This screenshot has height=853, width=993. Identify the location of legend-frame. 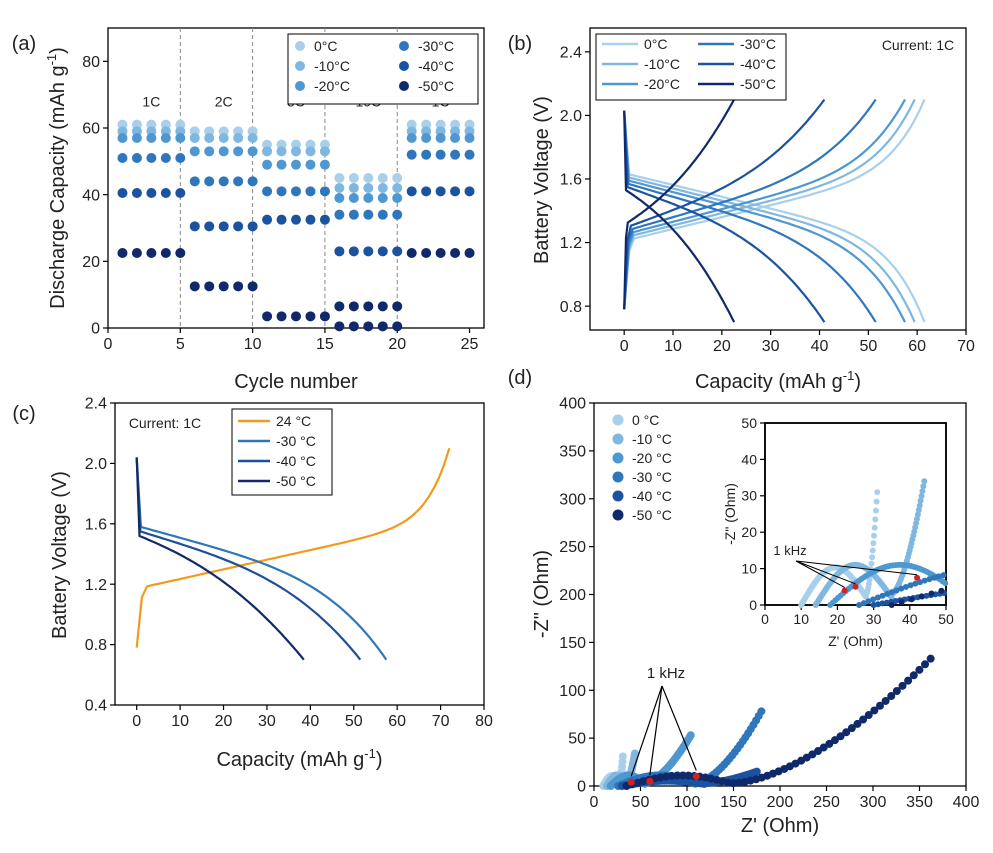
(383, 69).